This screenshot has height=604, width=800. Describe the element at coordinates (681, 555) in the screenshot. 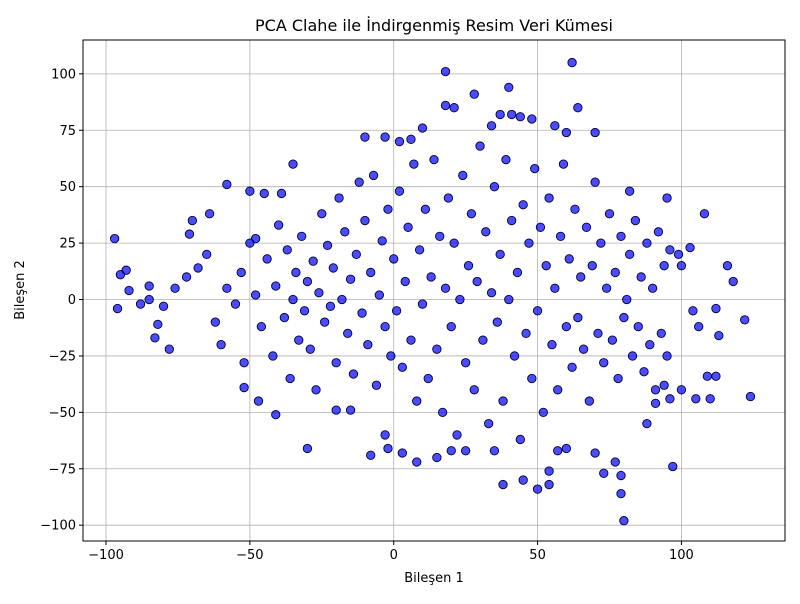

I see `x-tick-label: 100` at that location.